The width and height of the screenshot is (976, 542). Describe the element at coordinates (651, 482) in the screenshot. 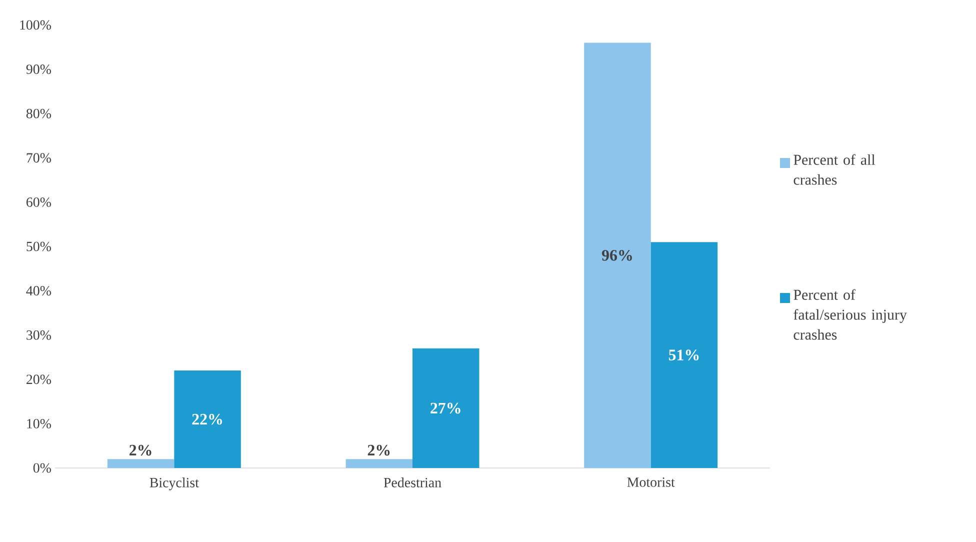

I see `x-tick-label: Motorist` at that location.